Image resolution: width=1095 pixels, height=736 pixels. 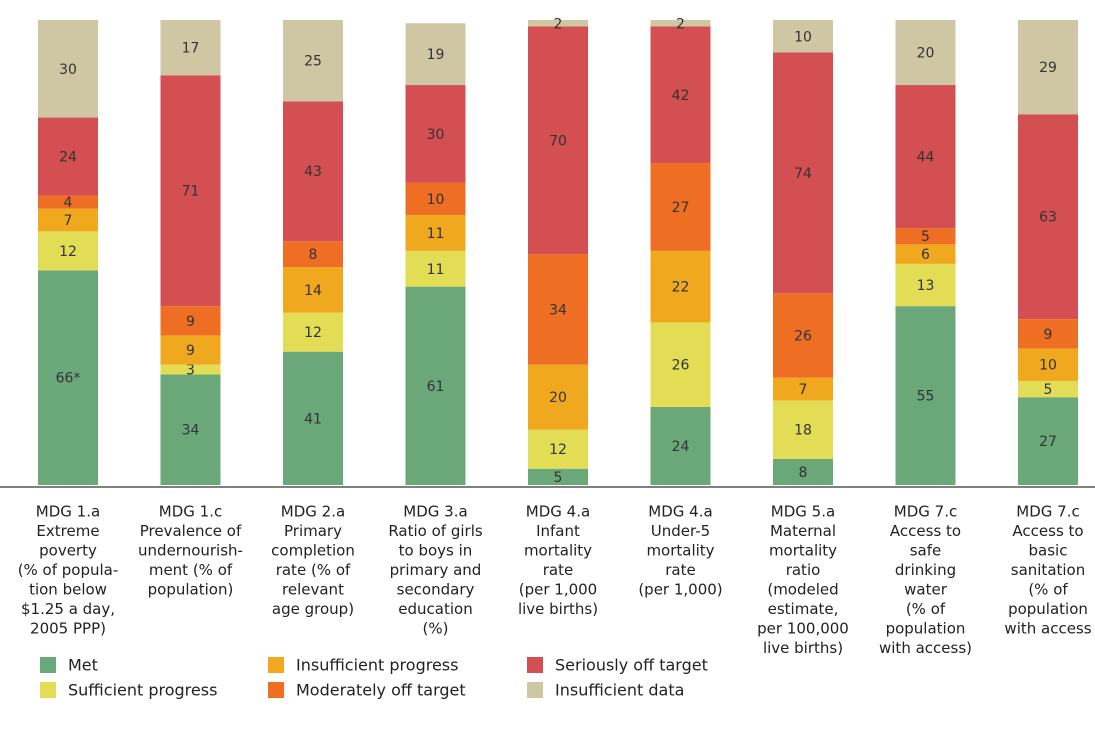 What do you see at coordinates (558, 570) in the screenshot?
I see `x-tick-label: rate` at bounding box center [558, 570].